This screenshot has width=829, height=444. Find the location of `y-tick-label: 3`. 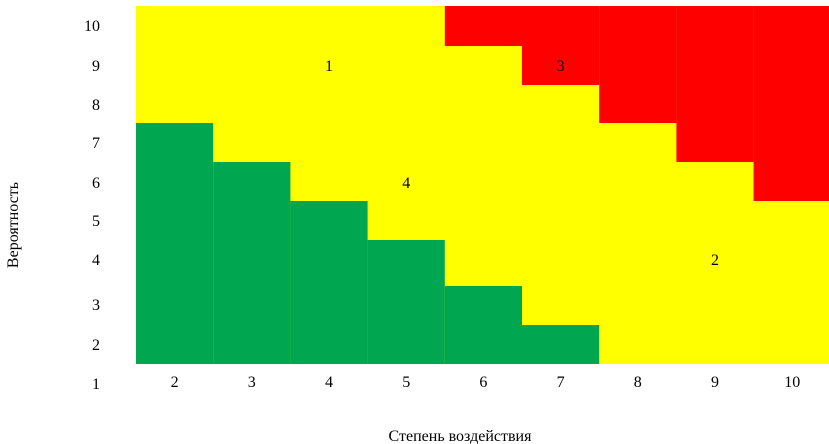

y-tick-label: 3 is located at coordinates (96, 305).